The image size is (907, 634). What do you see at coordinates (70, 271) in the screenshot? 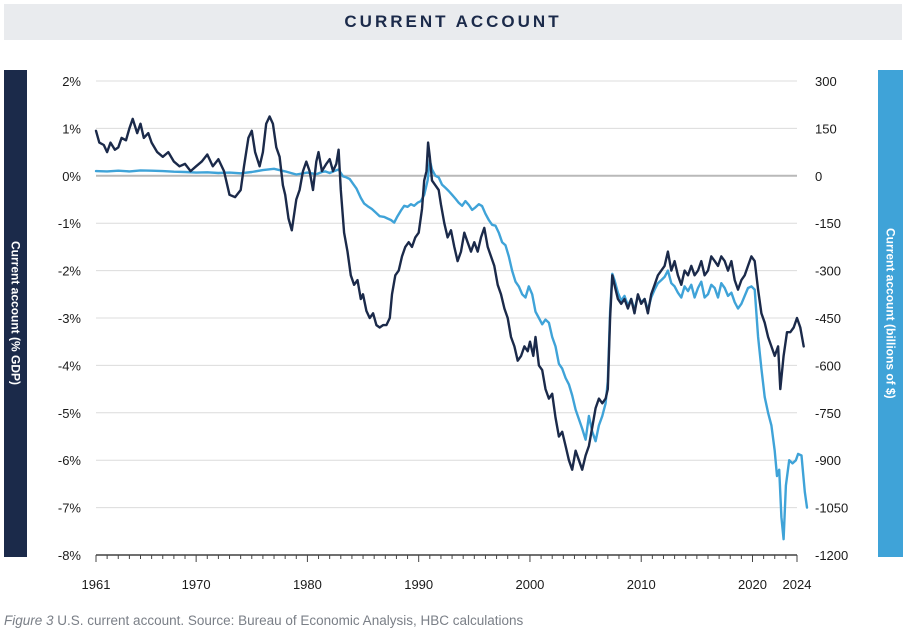
I see `y-left-tick-label: -2%` at bounding box center [70, 271].